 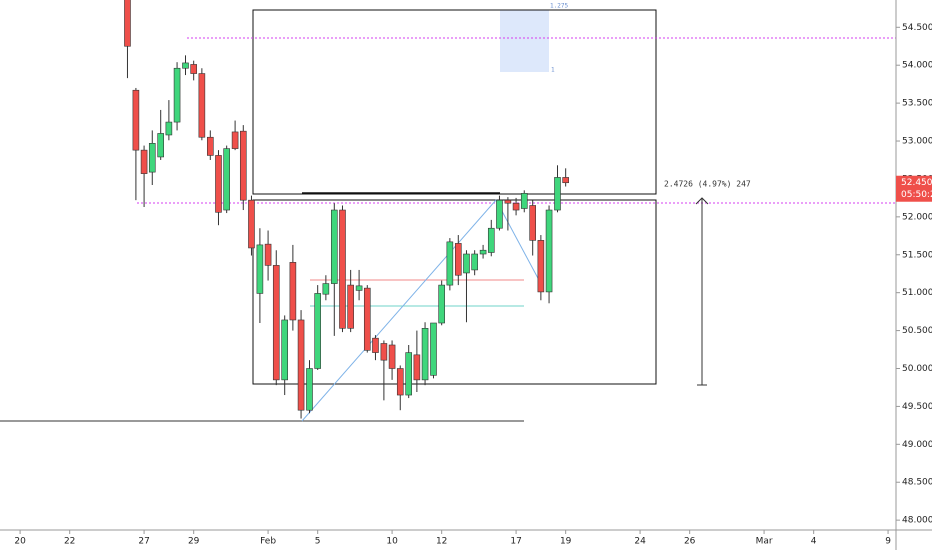 I want to click on y-tick-label: 54.0000, so click(x=917, y=66).